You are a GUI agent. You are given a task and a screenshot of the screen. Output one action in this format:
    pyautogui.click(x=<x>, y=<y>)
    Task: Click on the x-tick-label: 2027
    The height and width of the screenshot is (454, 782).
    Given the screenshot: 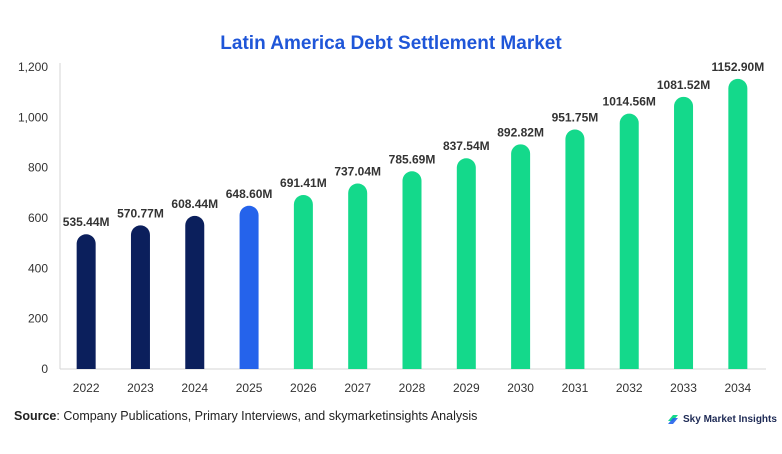 What is the action you would take?
    pyautogui.click(x=357, y=388)
    